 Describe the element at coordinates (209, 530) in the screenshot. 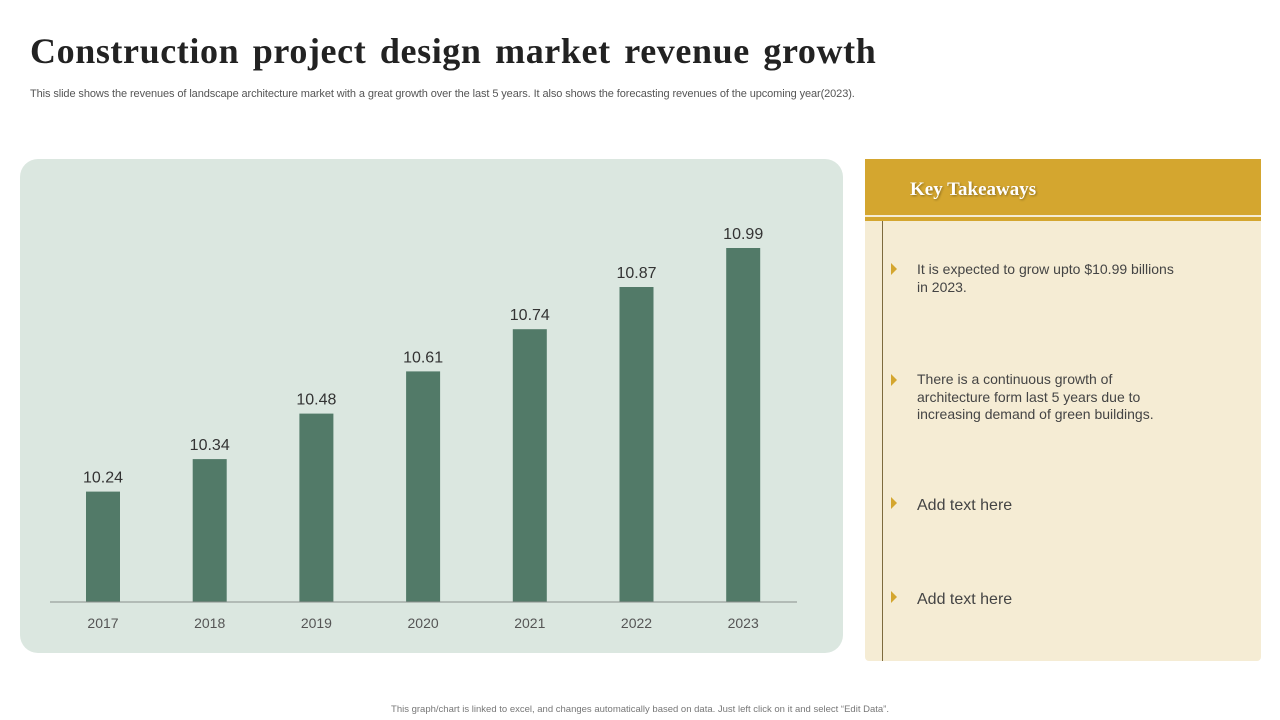

I see `bar-2018` at that location.